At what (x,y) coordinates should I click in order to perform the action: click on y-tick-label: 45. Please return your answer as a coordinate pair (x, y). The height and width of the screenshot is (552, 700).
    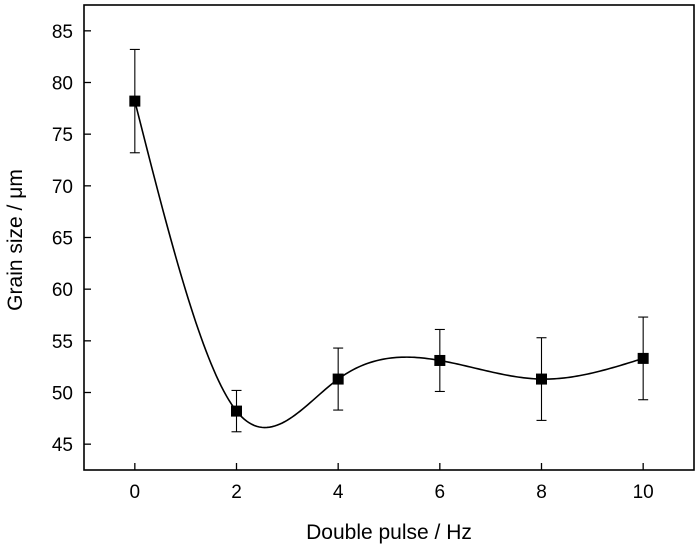
    Looking at the image, I should click on (62, 445).